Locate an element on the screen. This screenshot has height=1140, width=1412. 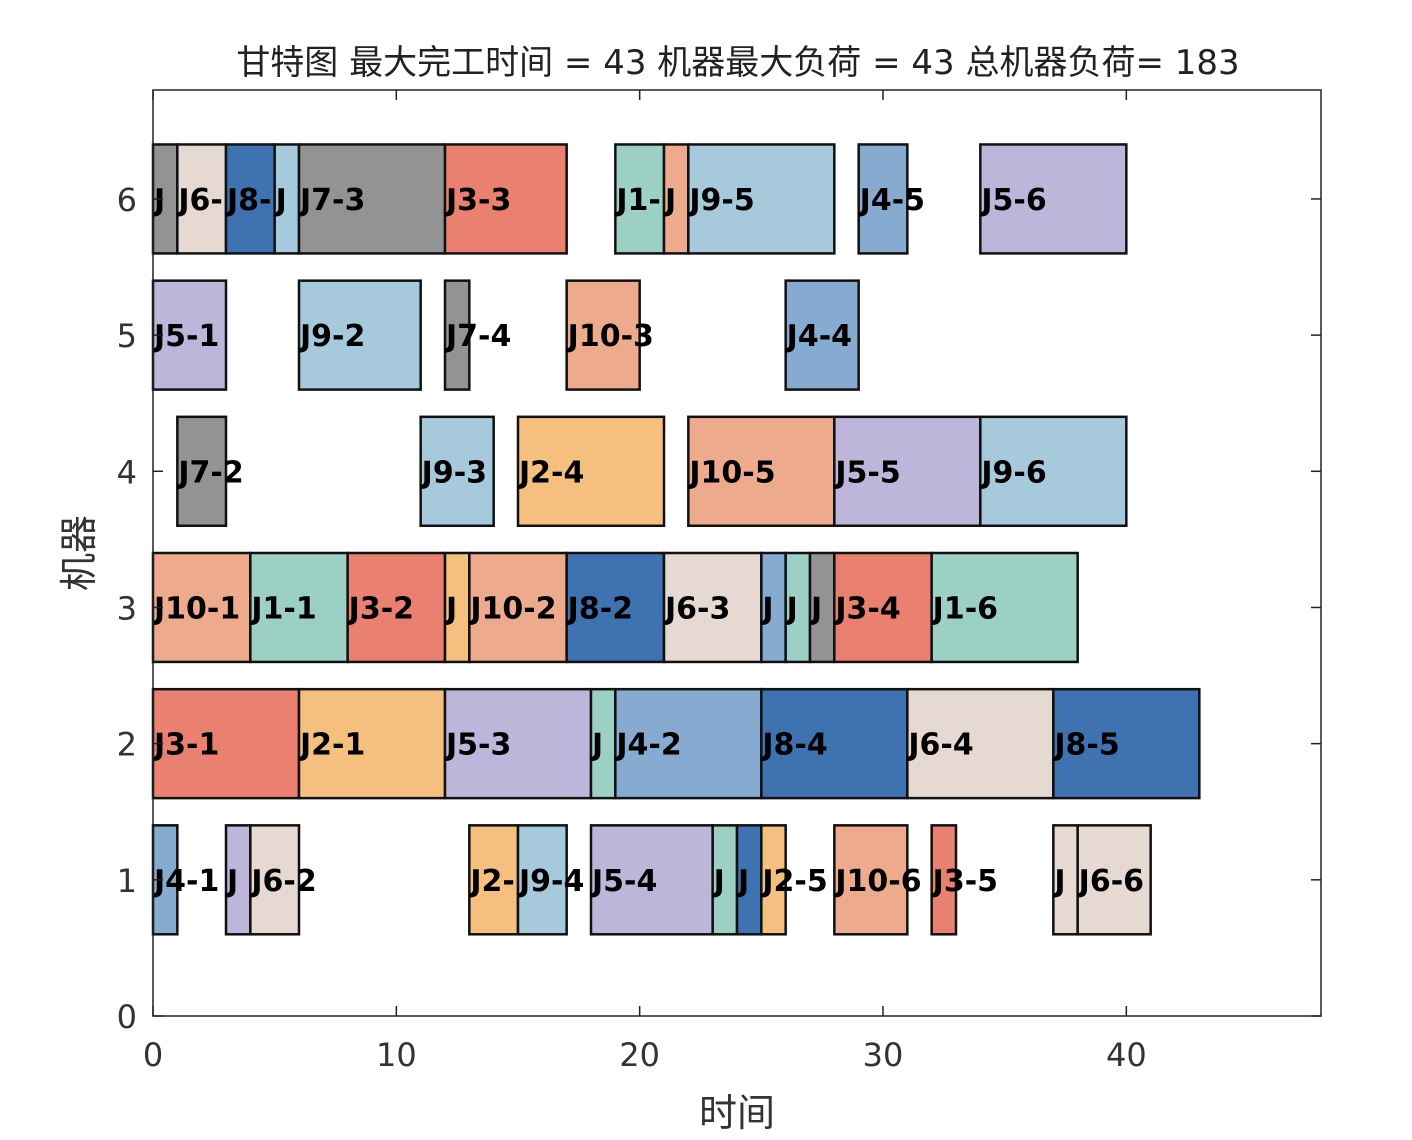
gantt-bar-label: J10-1 is located at coordinates (196, 608).